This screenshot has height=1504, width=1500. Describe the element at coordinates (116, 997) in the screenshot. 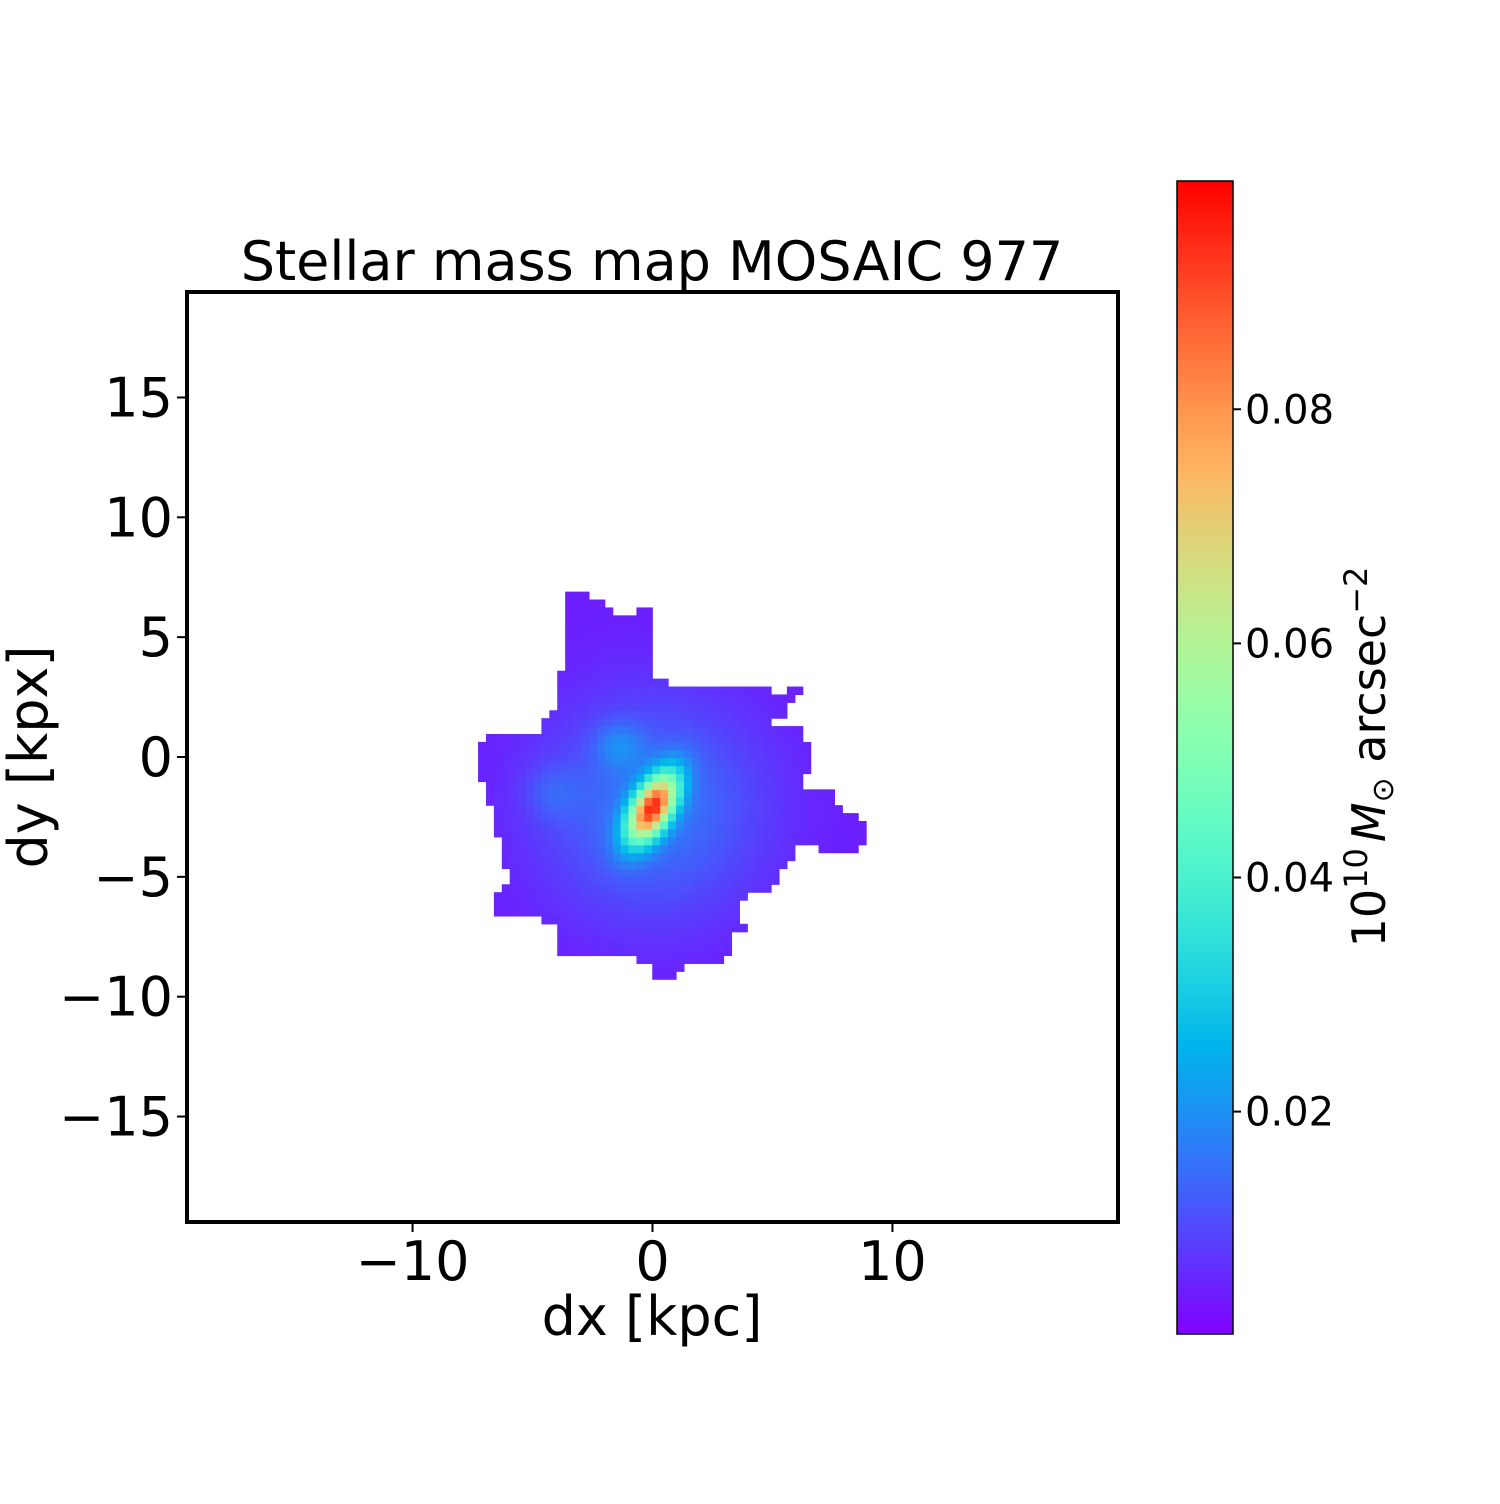

I see `y-tick-label: −10` at that location.